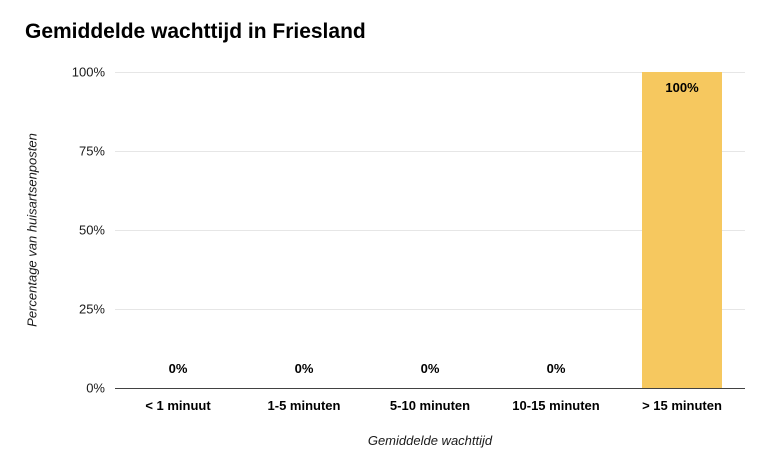 This screenshot has height=475, width=768. Describe the element at coordinates (556, 405) in the screenshot. I see `x-category-label: 10-15 minuten` at that location.